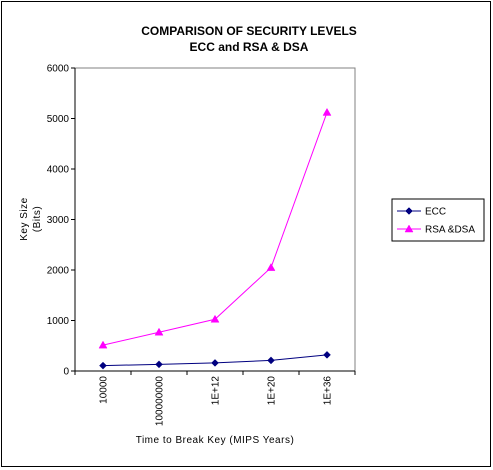  Describe the element at coordinates (160, 401) in the screenshot. I see `x-tick-label: 100000000` at that location.